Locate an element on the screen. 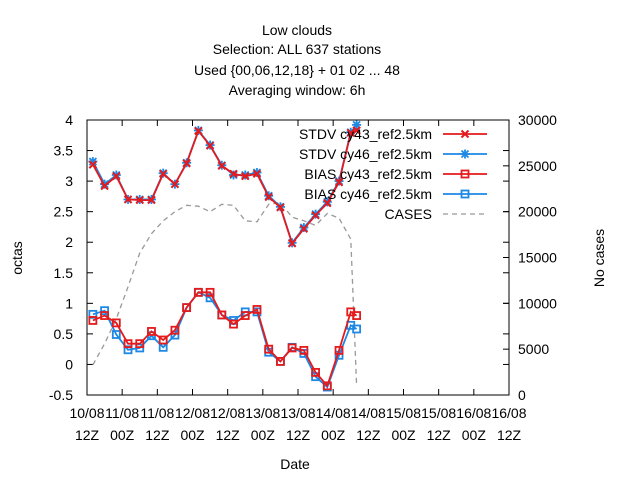  legend-entry: CASES is located at coordinates (436, 214).